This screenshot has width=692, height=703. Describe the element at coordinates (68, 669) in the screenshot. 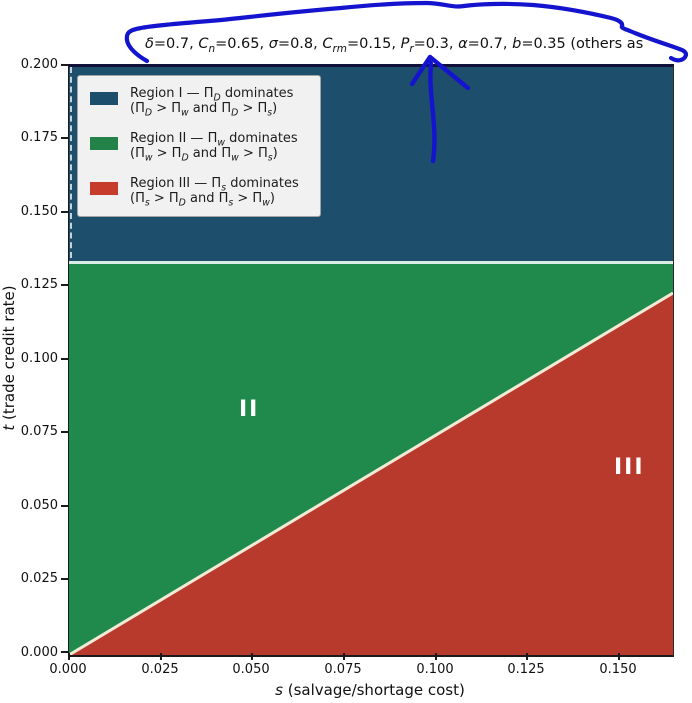

I see `x-tick-label: 0.000` at that location.